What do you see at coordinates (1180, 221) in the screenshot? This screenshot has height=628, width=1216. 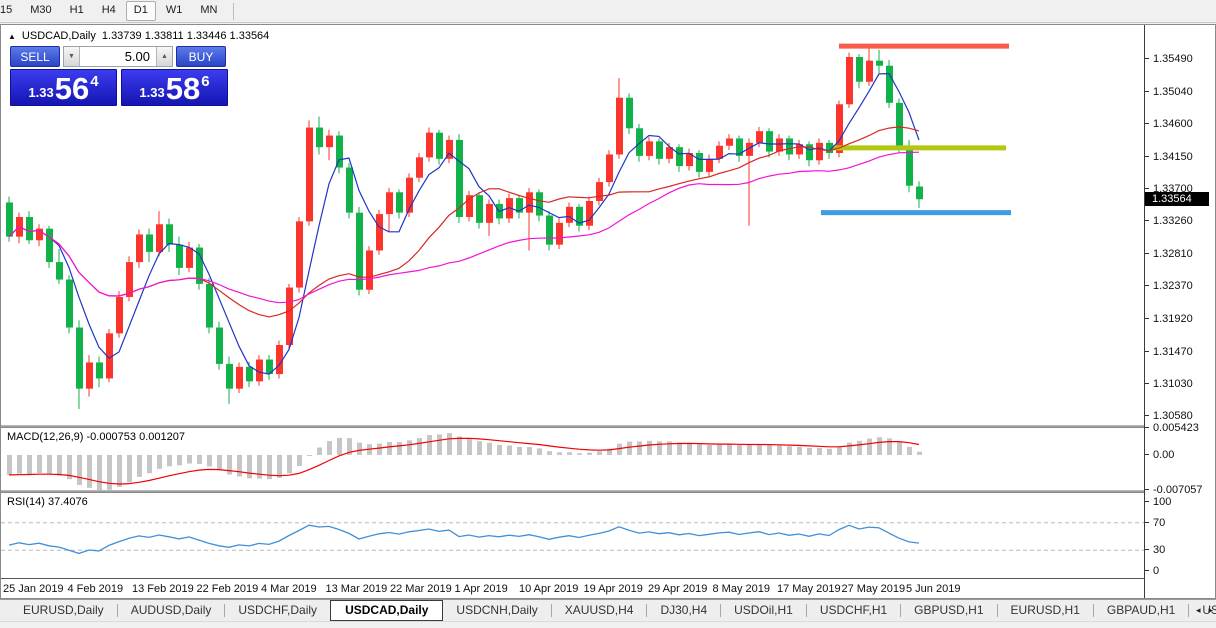 I see `price-tick: 1.33260` at bounding box center [1180, 221].